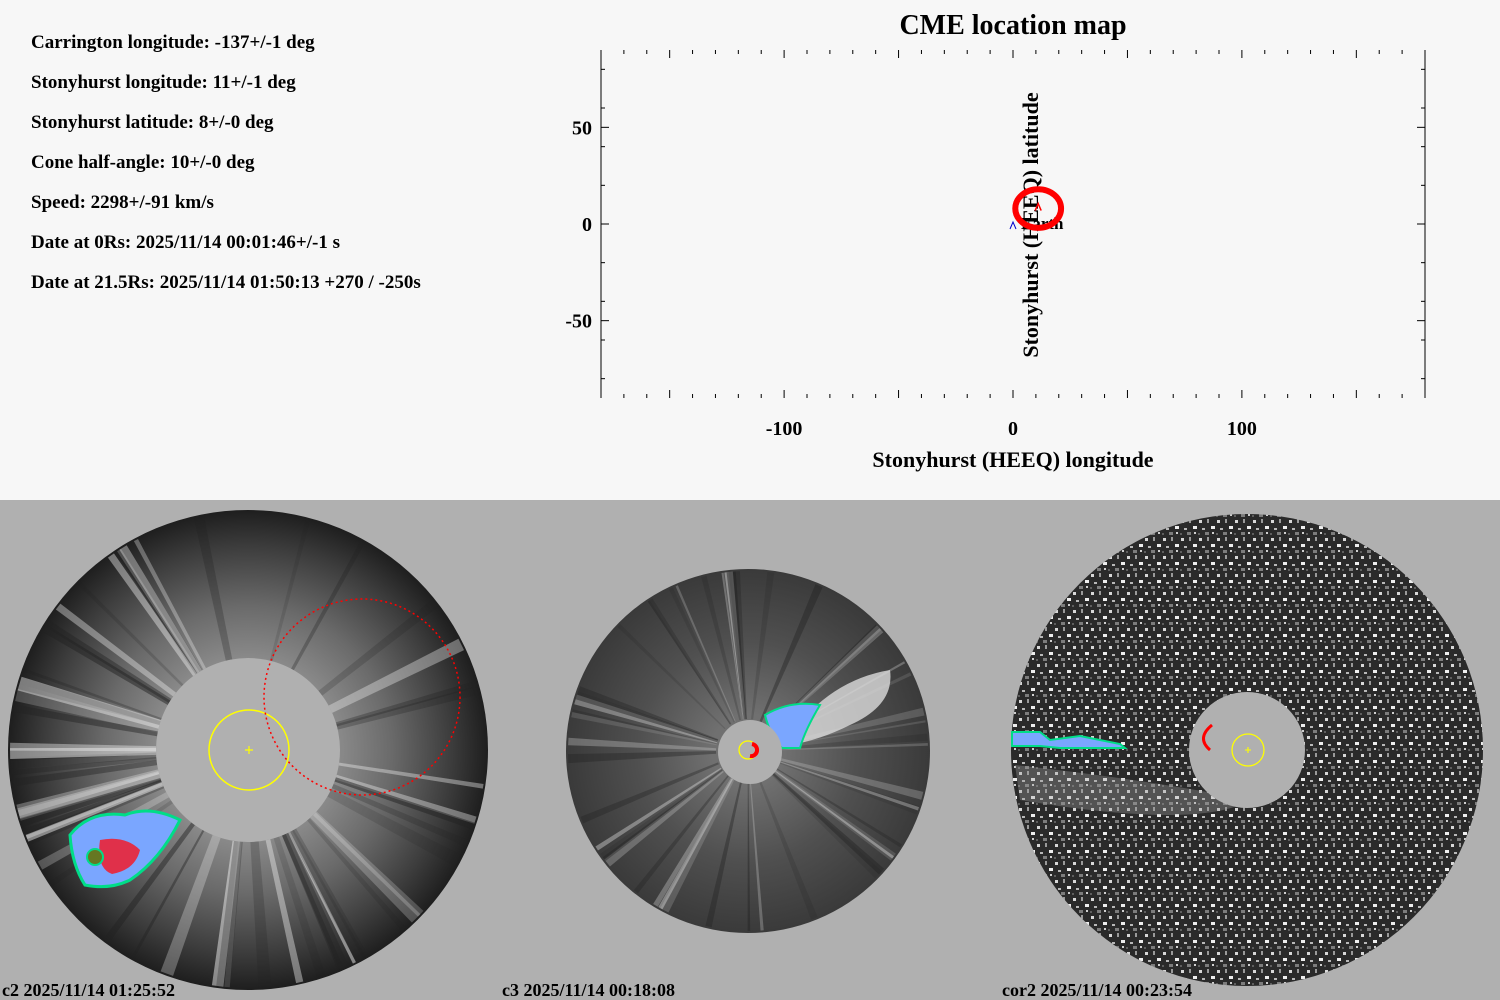  I want to click on x-tick-label: 100, so click(1242, 429).